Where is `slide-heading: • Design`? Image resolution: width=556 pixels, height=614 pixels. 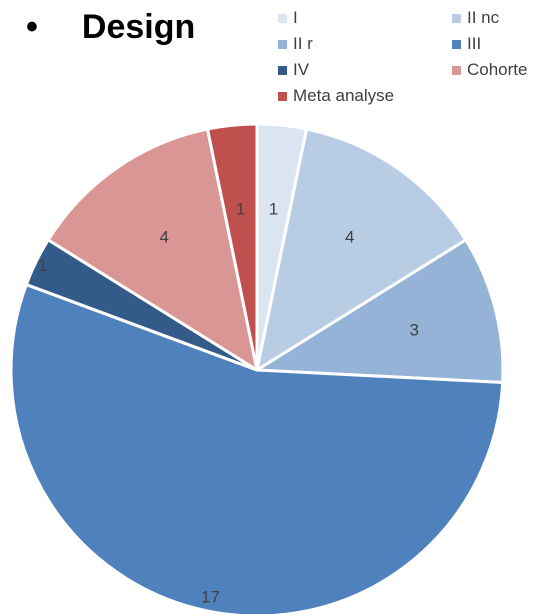
slide-heading: • Design is located at coordinates (110, 27).